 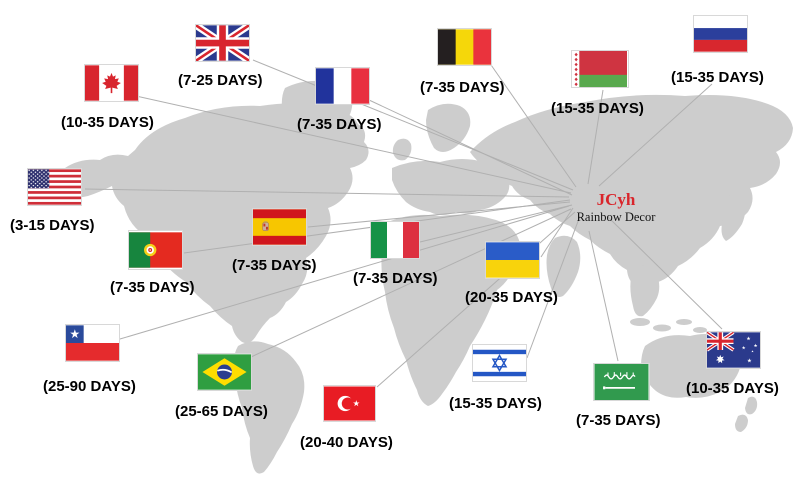 What do you see at coordinates (532, 124) in the screenshot?
I see `connection-line-belgium` at bounding box center [532, 124].